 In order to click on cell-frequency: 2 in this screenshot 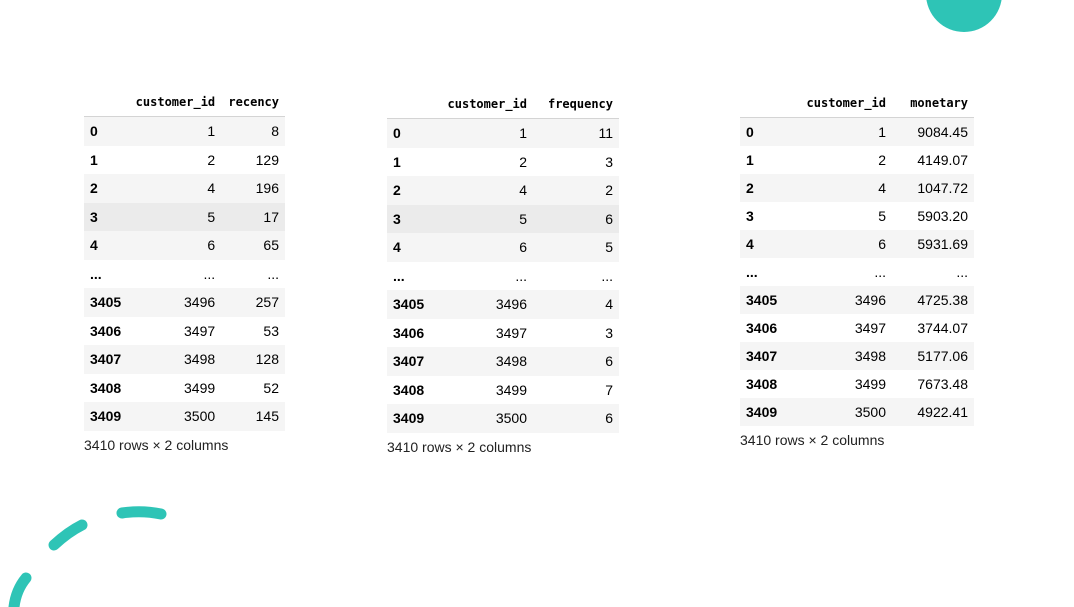, I will do `click(609, 190)`.